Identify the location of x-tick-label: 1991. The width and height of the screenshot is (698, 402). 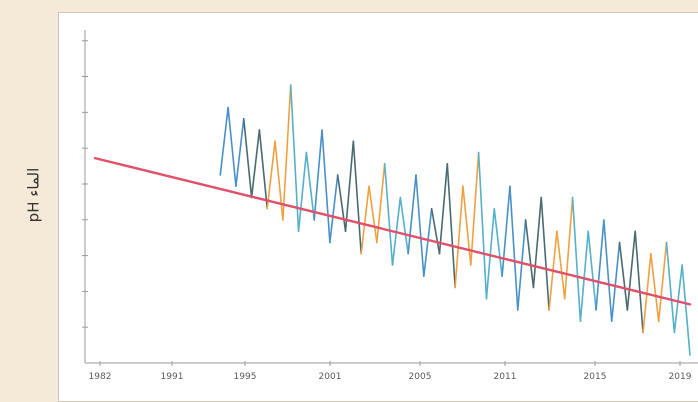
(172, 377).